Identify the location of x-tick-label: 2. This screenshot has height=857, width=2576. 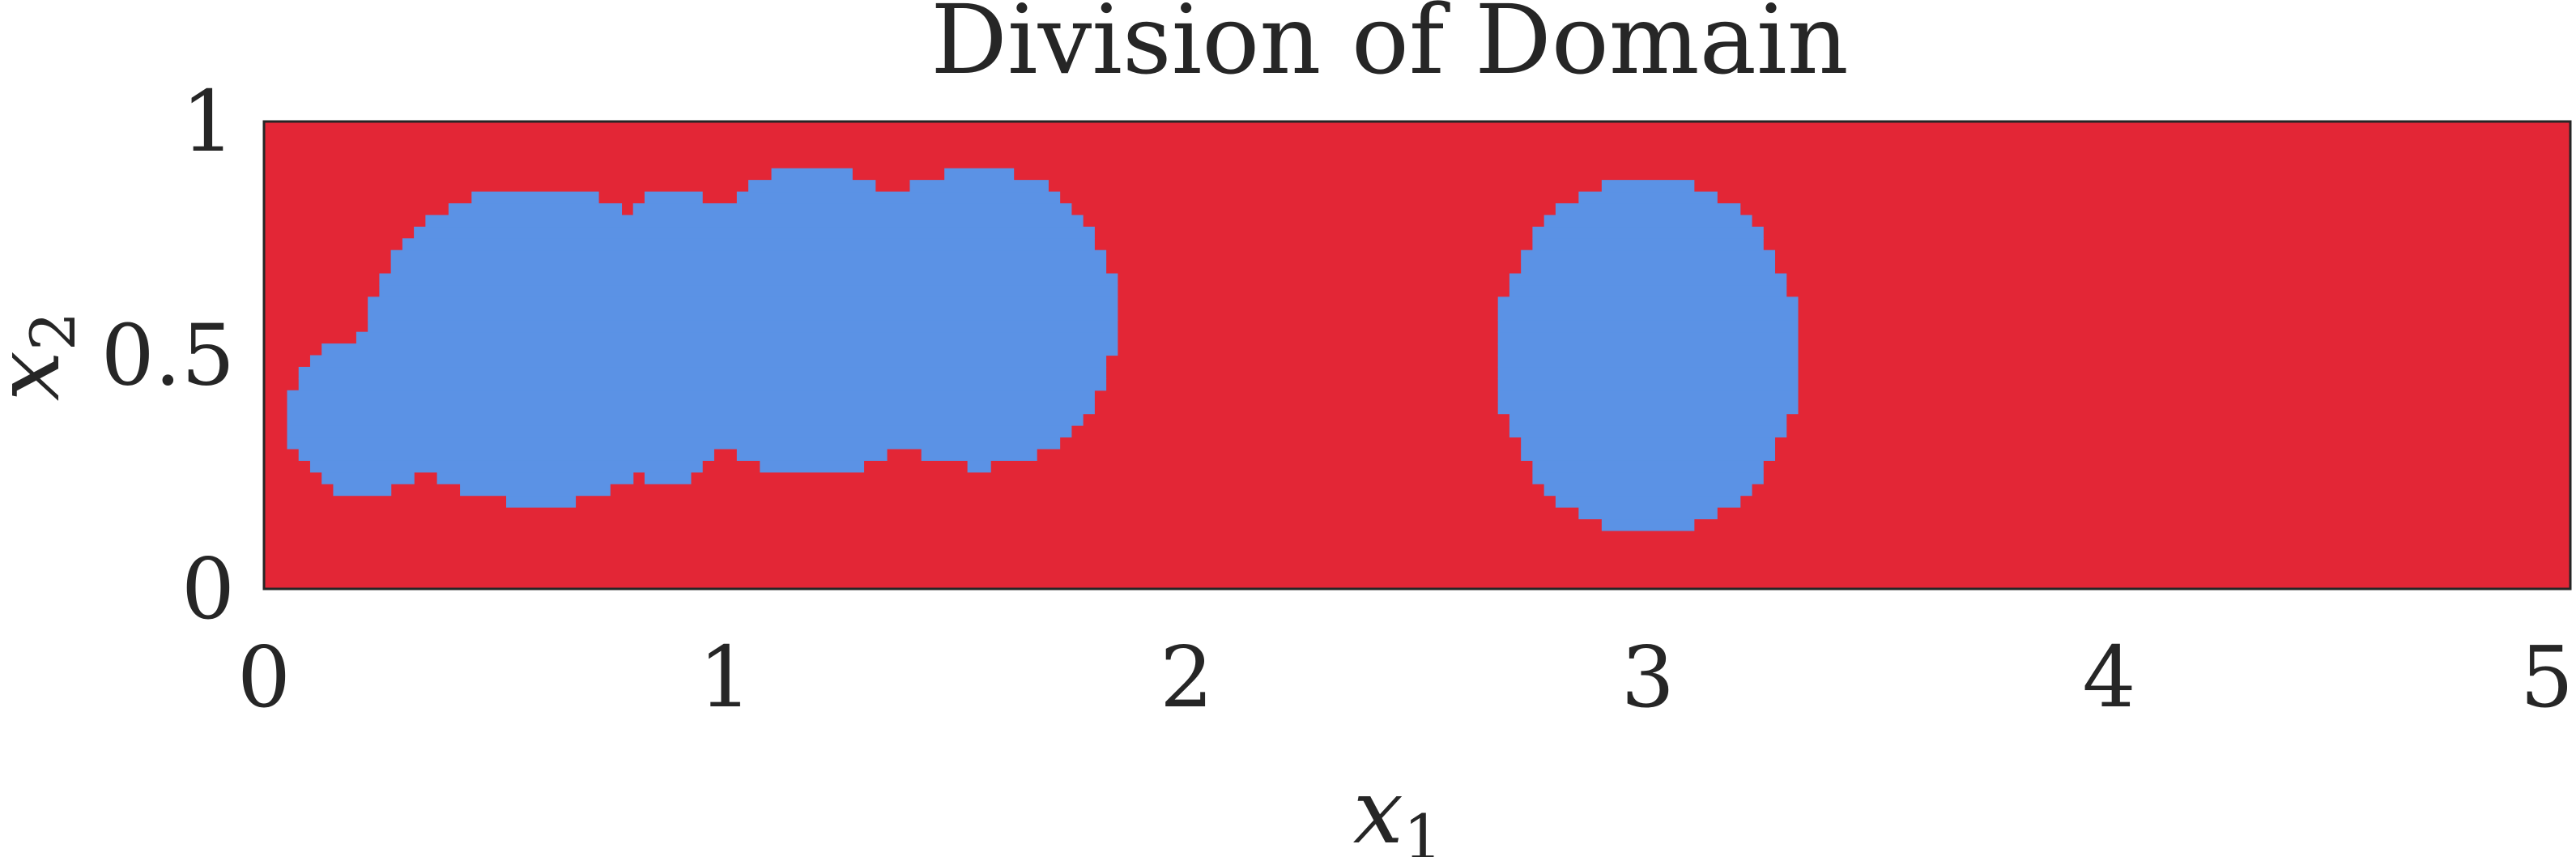
(1186, 677).